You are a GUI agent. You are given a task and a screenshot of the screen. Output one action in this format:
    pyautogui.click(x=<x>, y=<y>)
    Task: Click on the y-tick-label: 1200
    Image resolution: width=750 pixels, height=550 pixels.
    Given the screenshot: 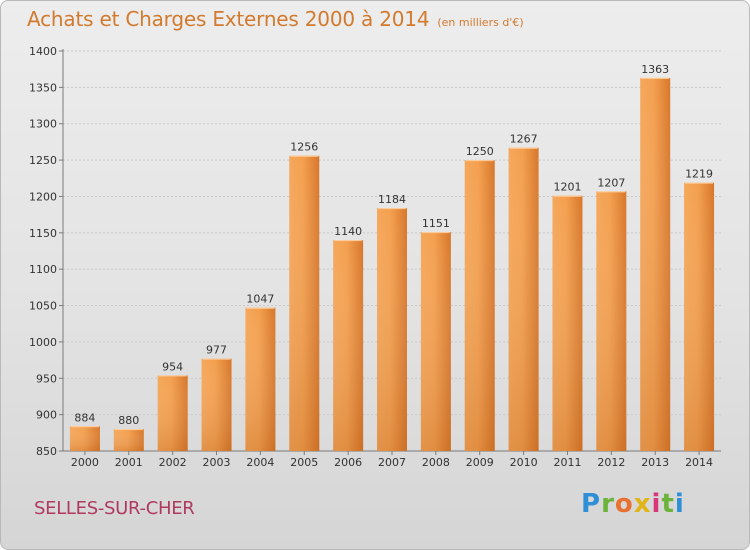 What is the action you would take?
    pyautogui.click(x=43, y=196)
    